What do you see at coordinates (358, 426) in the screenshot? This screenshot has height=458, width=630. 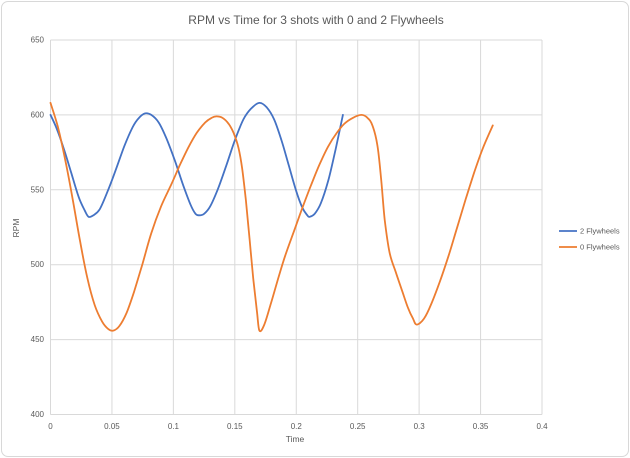 I see `x-tick-label: 0.25` at bounding box center [358, 426].